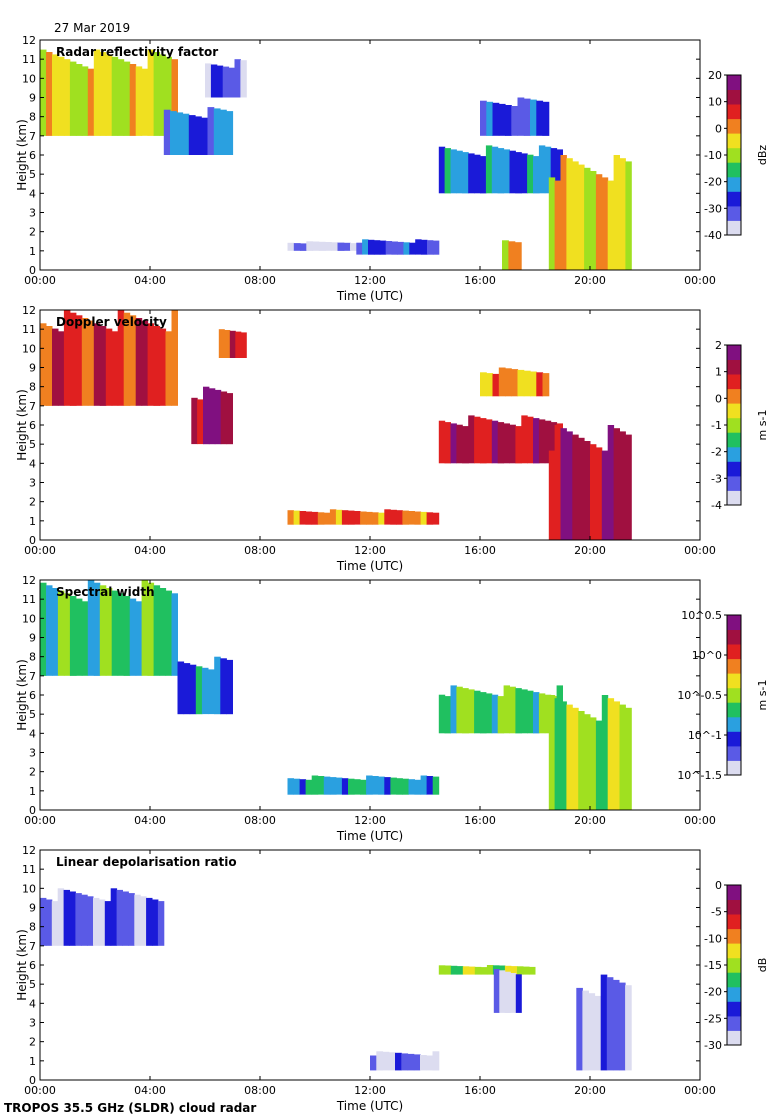 This screenshot has width=780, height=1120. Describe the element at coordinates (32, 676) in the screenshot. I see `y-tick-label: 7` at that location.